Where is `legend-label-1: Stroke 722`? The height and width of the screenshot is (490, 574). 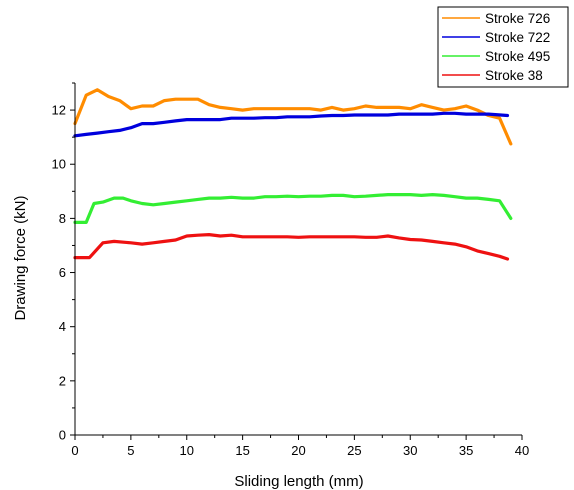 legend-label-1: Stroke 722 is located at coordinates (517, 37).